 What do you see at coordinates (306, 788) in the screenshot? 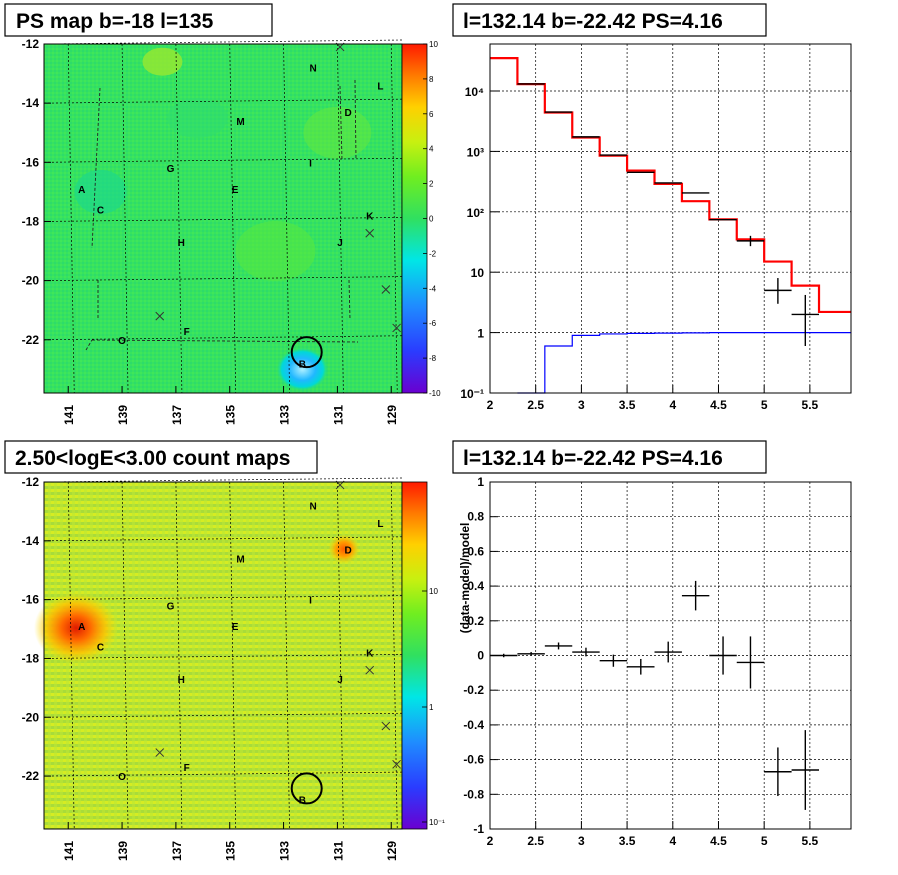
I see `count-map-selected-source-circle` at bounding box center [306, 788].